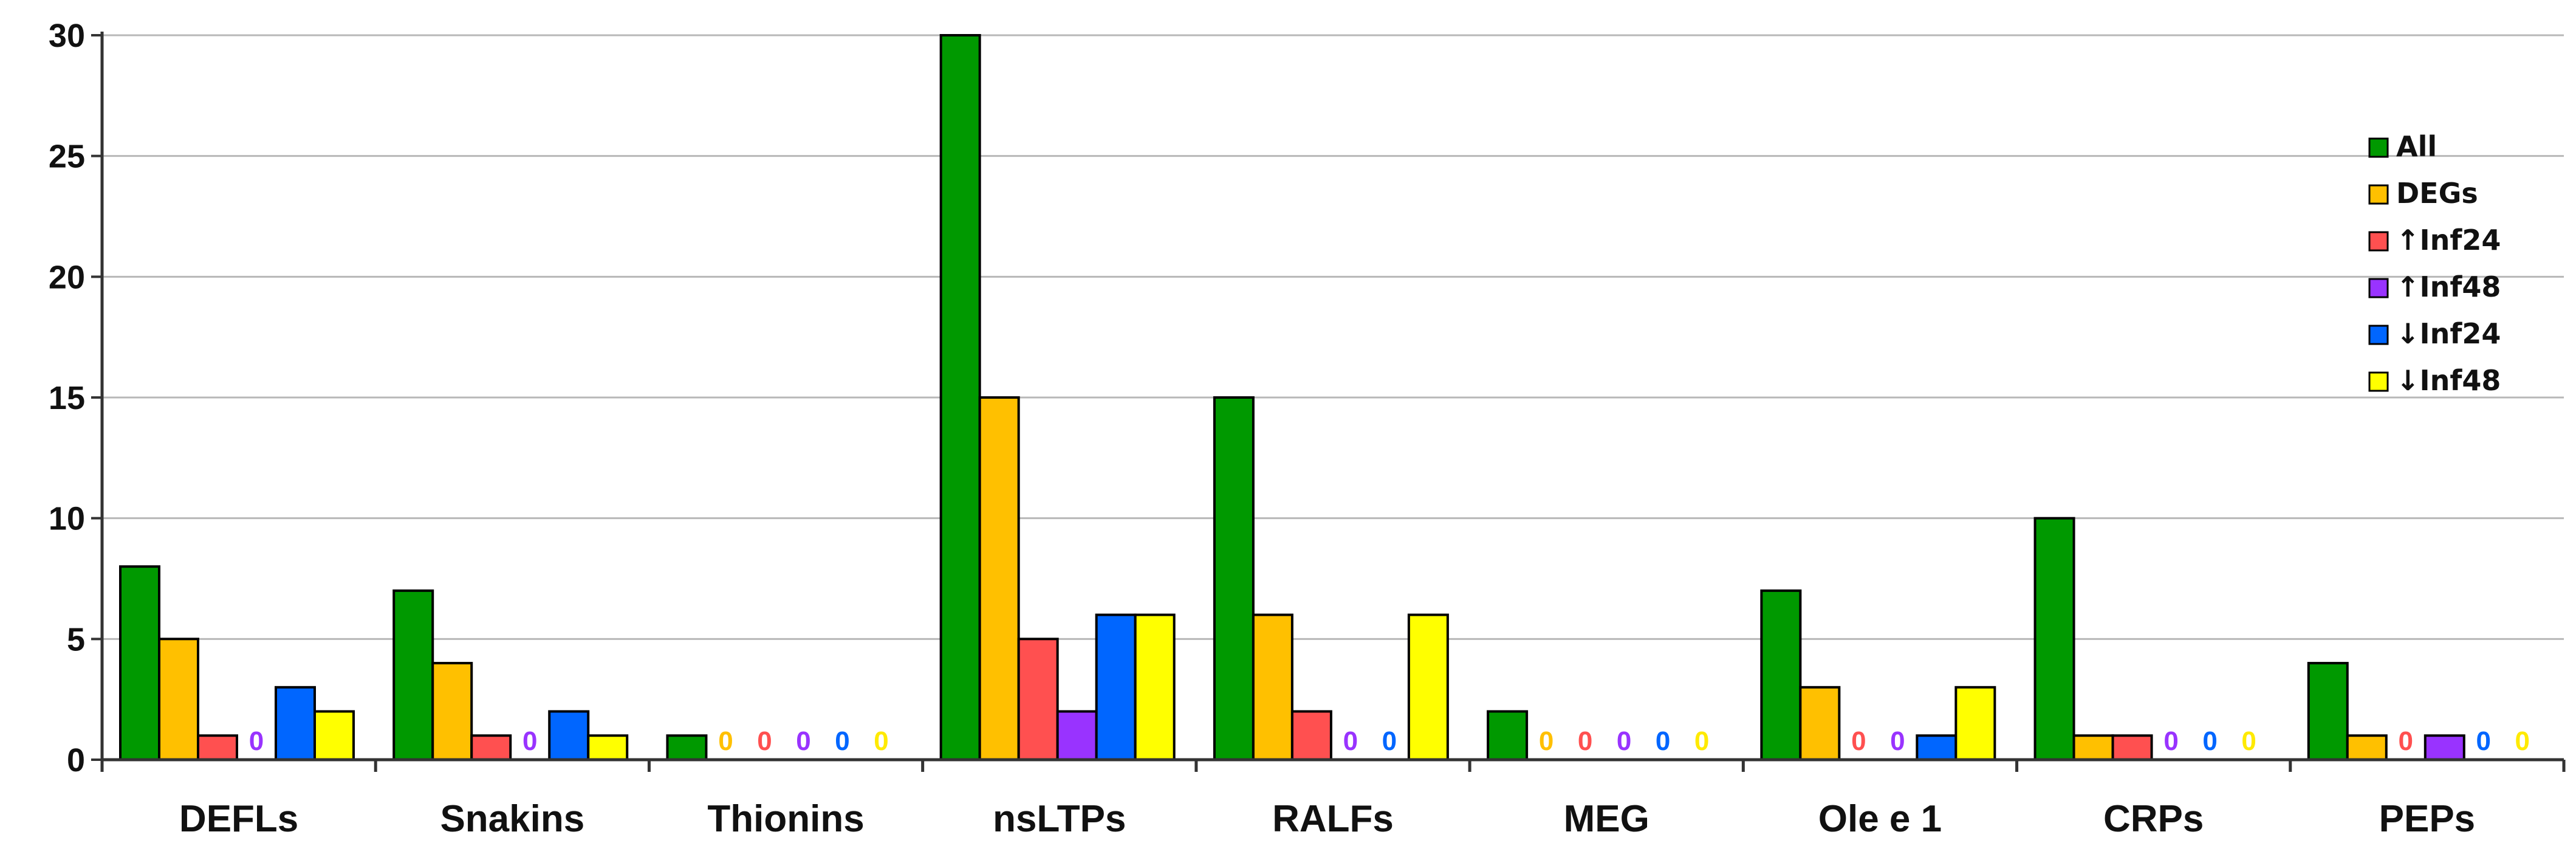 Image resolution: width=2576 pixels, height=860 pixels. I want to click on x-category-label: DEFLs, so click(239, 819).